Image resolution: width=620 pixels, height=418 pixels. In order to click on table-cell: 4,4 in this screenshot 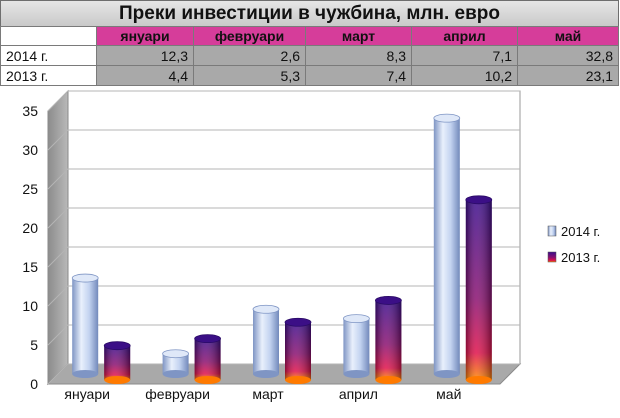, I will do `click(145, 75)`.